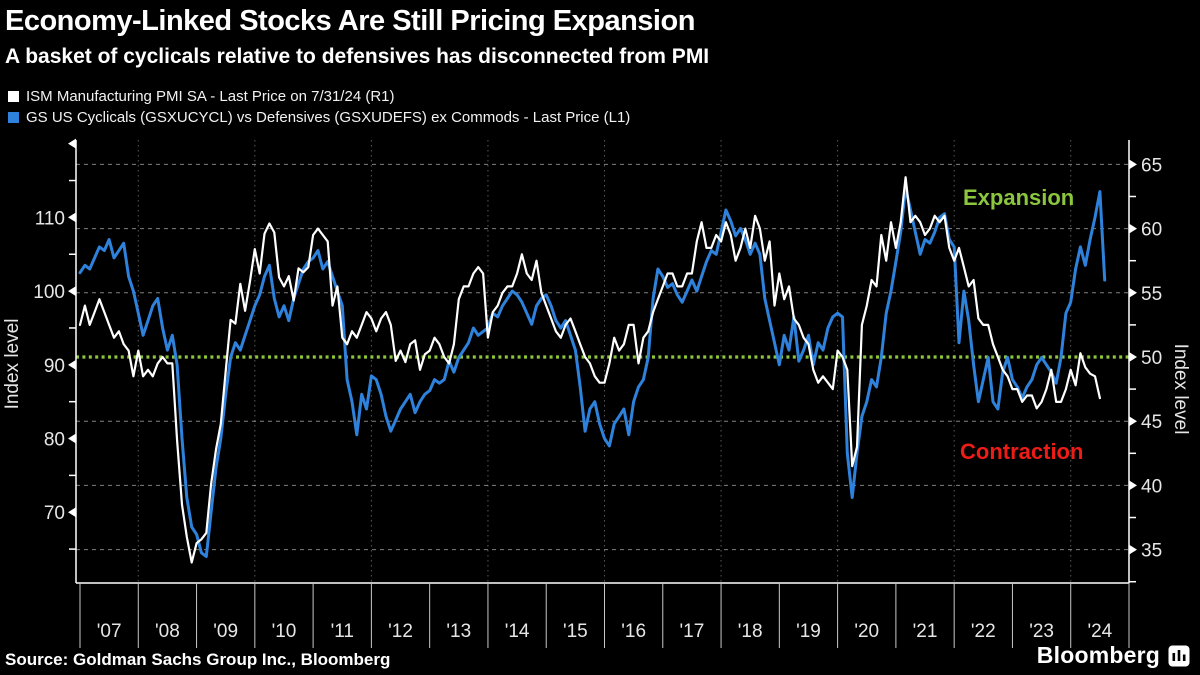  Describe the element at coordinates (284, 631) in the screenshot. I see `x-tick-label: '10` at that location.